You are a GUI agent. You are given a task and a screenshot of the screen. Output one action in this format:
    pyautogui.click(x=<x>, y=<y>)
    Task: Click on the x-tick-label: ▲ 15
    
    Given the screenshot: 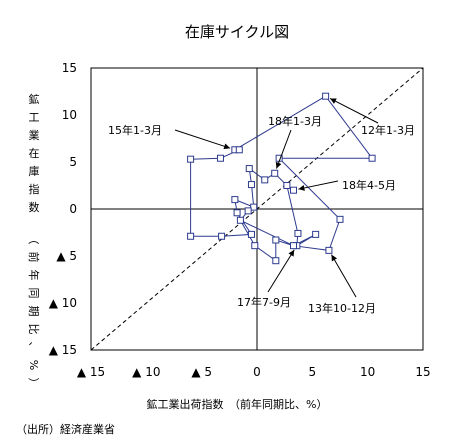 What is the action you would take?
    pyautogui.click(x=91, y=372)
    